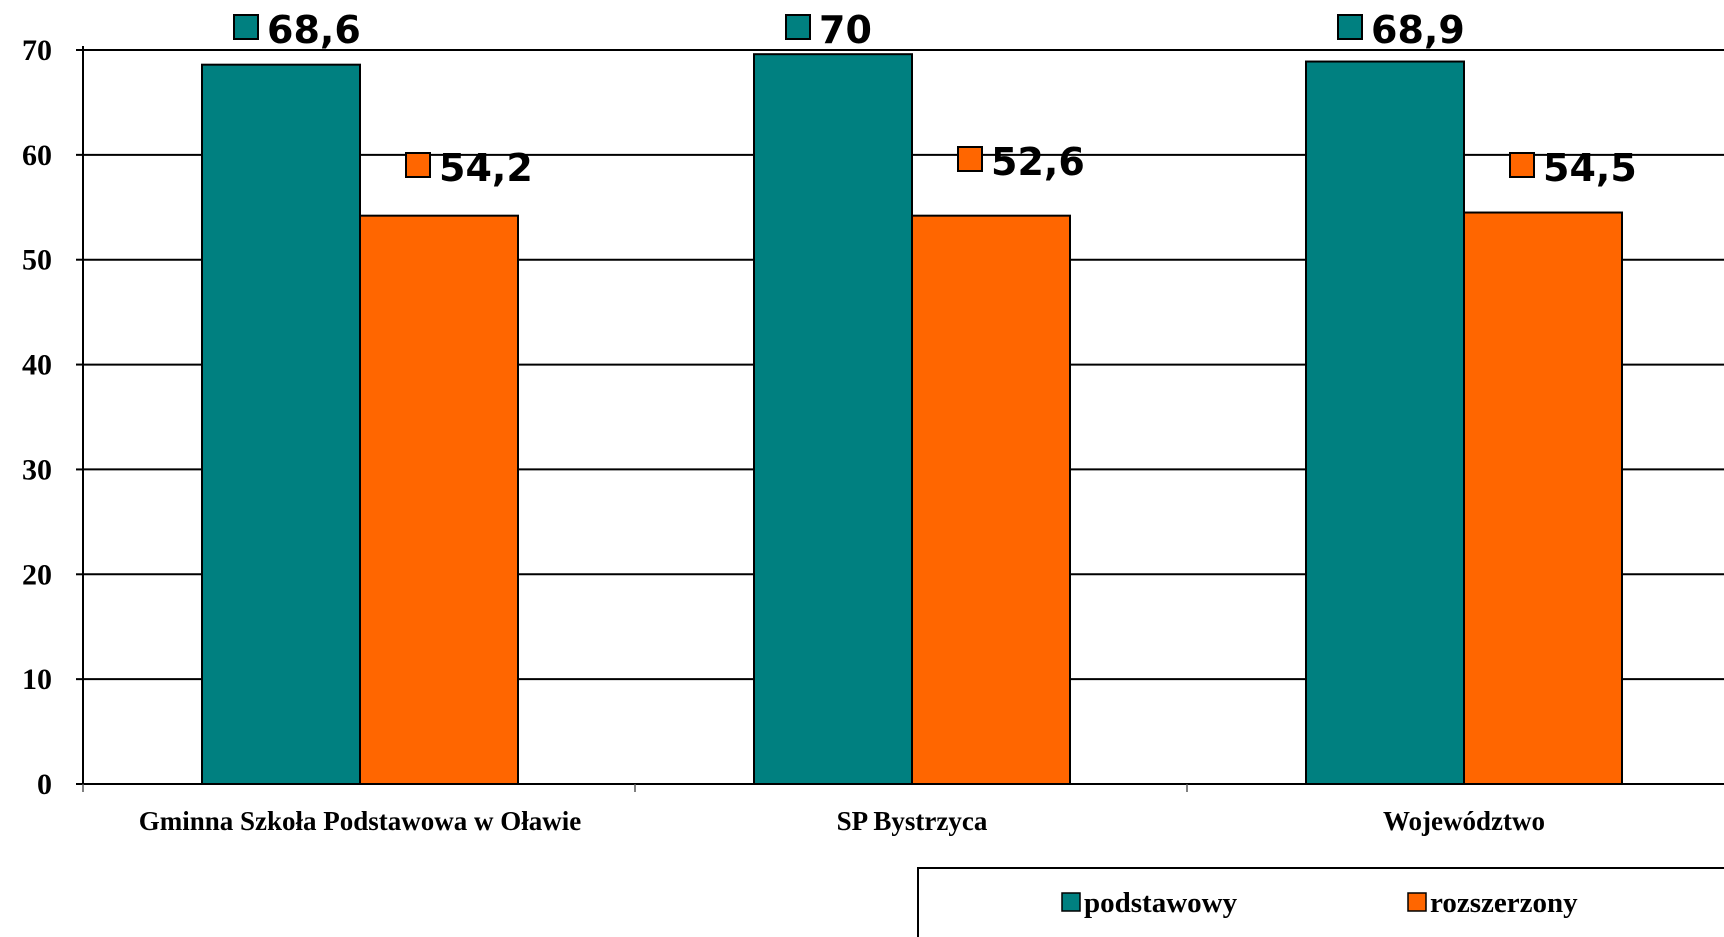  I want to click on y-tick-label: 70, so click(37, 50).